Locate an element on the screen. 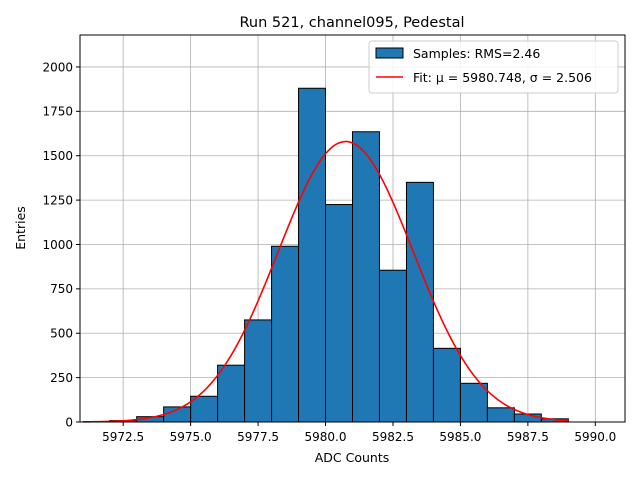 The height and width of the screenshot is (480, 640). y-axis-label: Entries is located at coordinates (20, 228).